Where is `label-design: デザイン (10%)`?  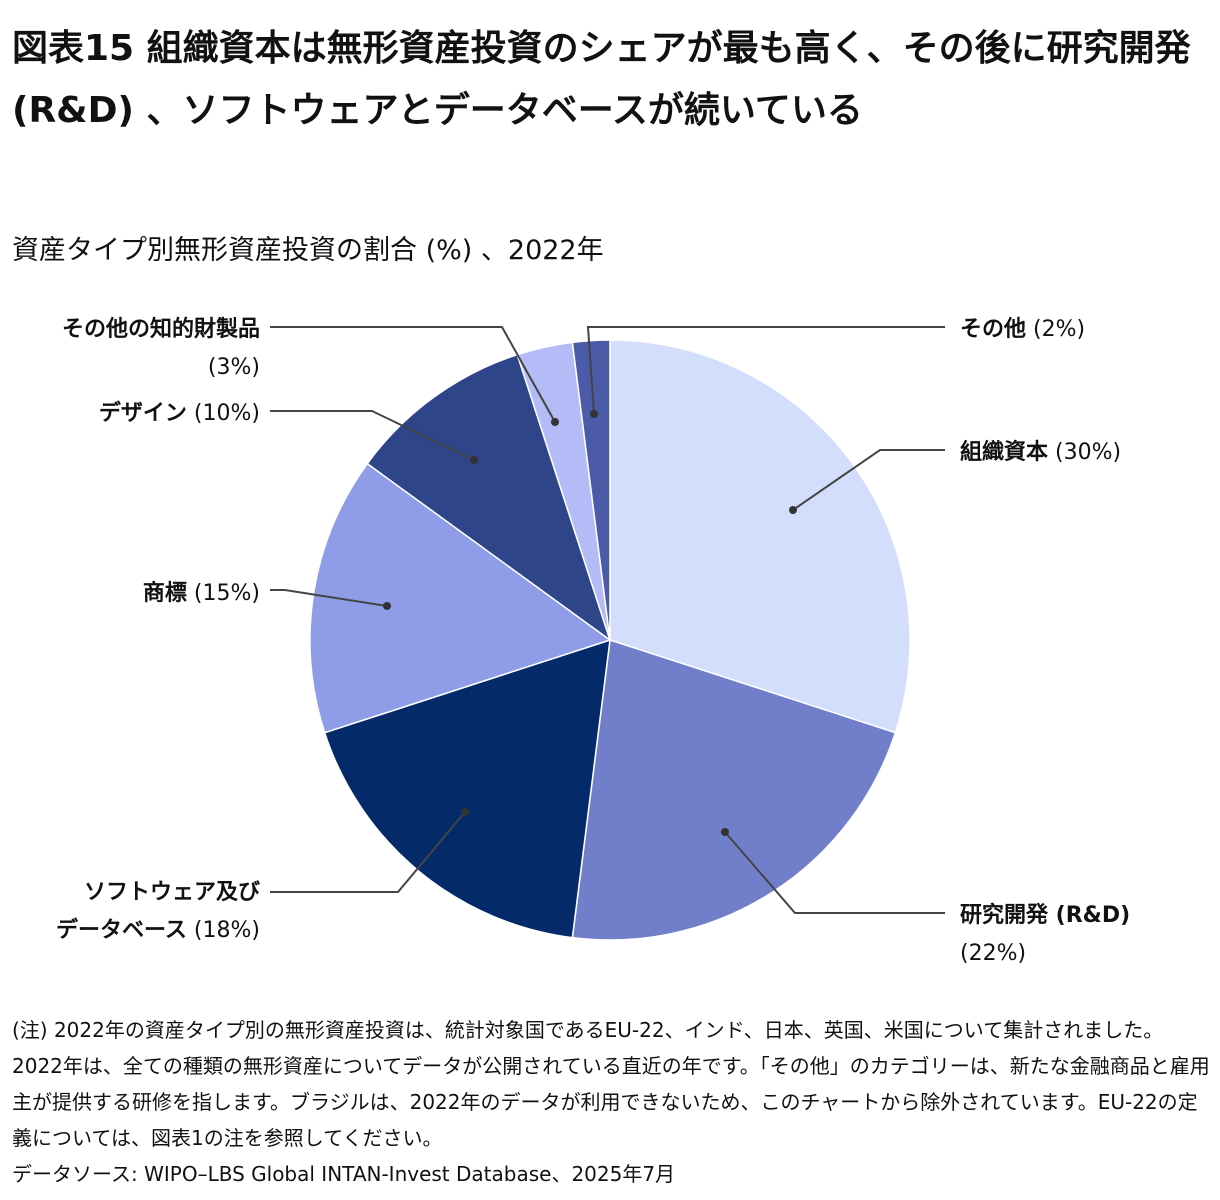
label-design: デザイン (10%) is located at coordinates (179, 413).